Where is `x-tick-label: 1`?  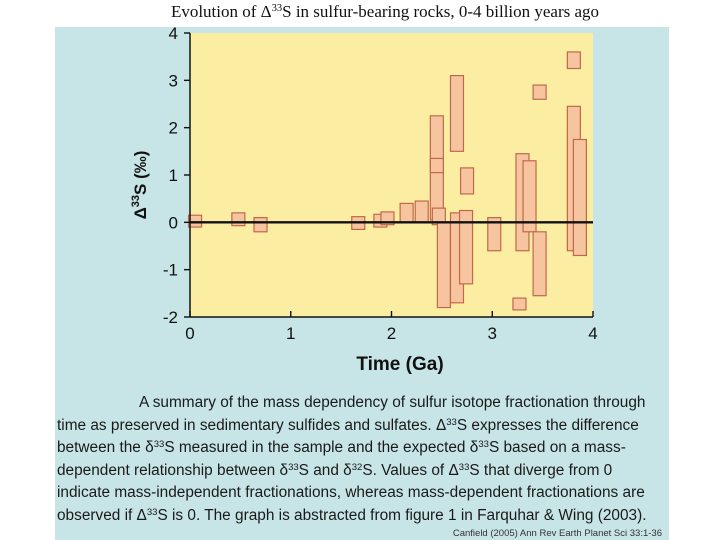 x-tick-label: 1 is located at coordinates (290, 333).